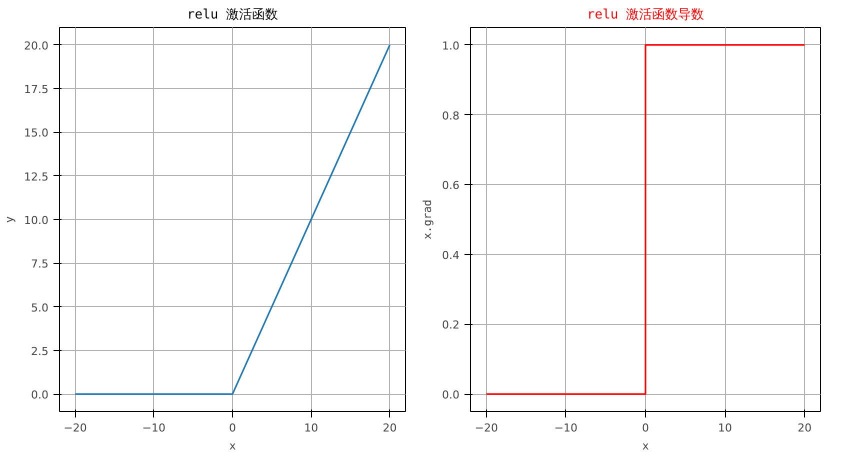  I want to click on y-tick-label: 2.5, so click(40, 351).